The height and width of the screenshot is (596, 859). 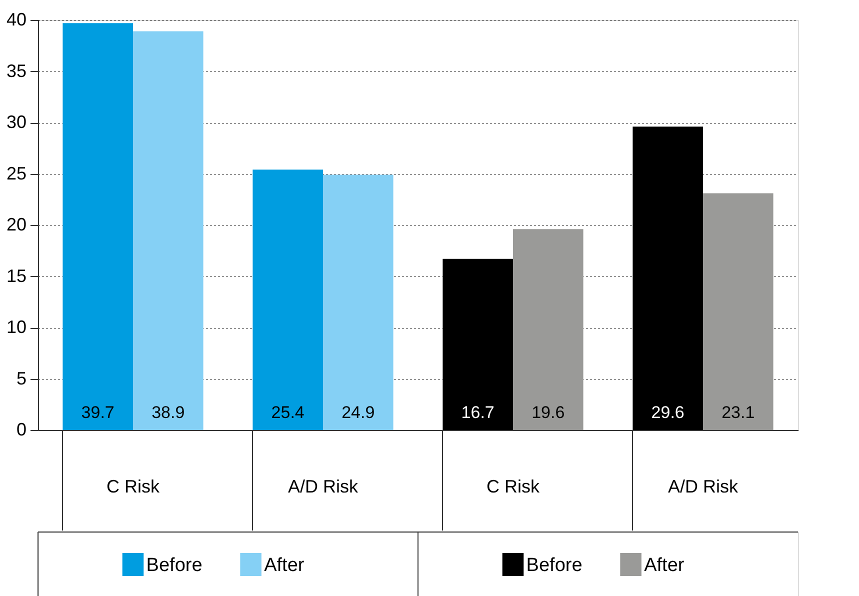 I want to click on y-tick-label: 40, so click(x=16, y=20).